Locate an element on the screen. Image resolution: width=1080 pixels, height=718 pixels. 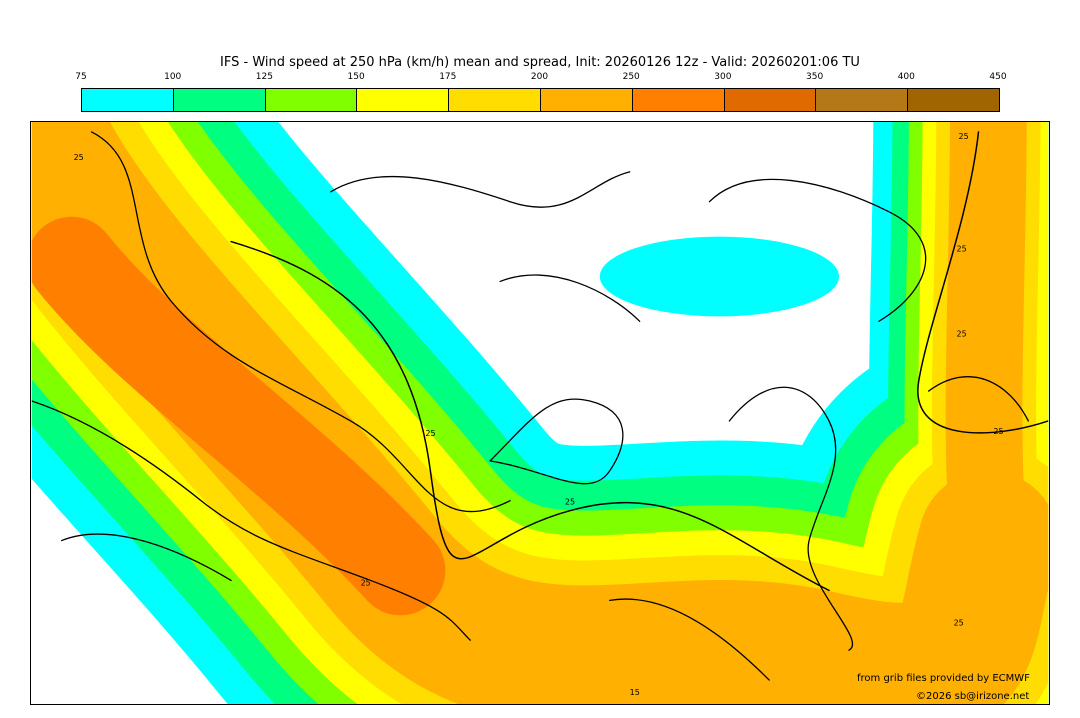
wind-area-cyan-north is located at coordinates (719, 276).